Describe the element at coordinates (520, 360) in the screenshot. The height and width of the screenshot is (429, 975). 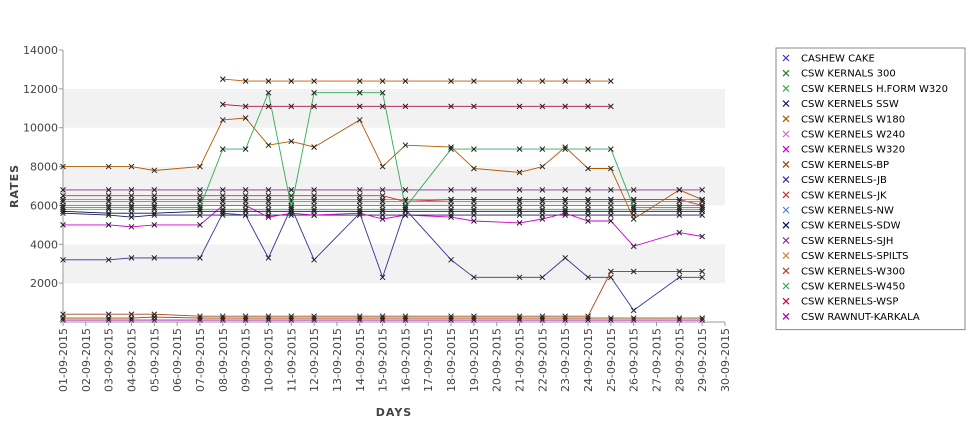
I see `x-tick-label: 21-09-2015` at that location.